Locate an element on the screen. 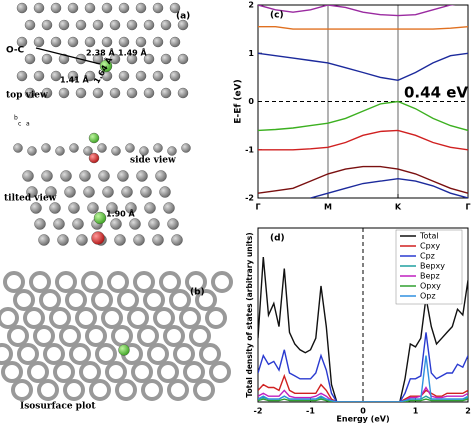  annotation: 1.49 Å is located at coordinates (133, 53).